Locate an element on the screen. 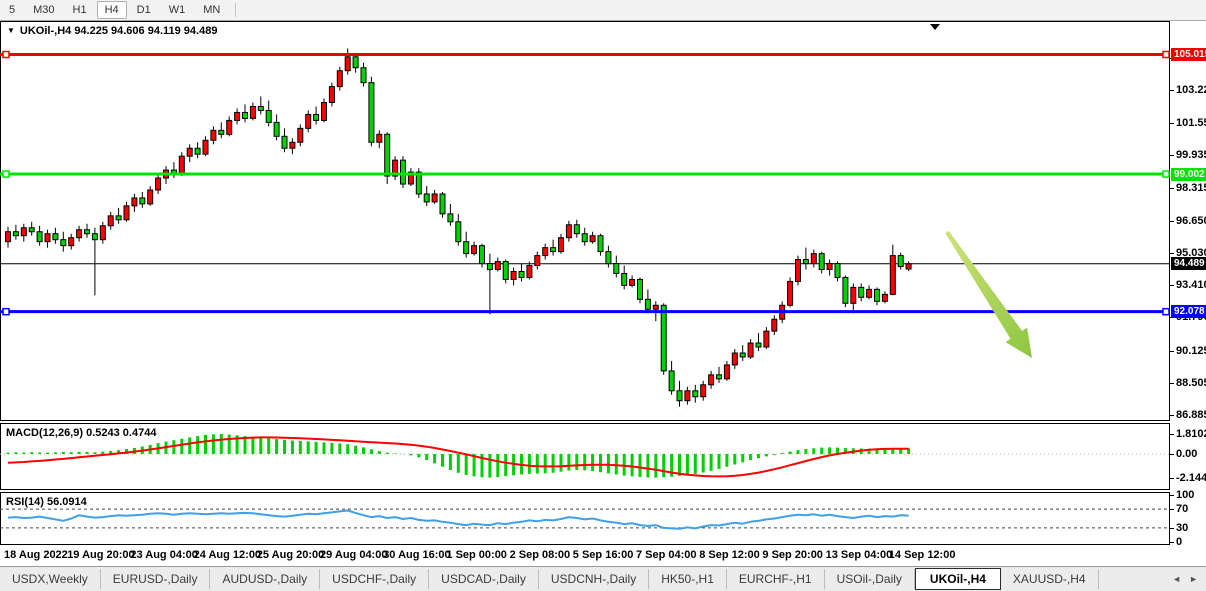 This screenshot has height=591, width=1206. down-trend-arrow is located at coordinates (988, 294).